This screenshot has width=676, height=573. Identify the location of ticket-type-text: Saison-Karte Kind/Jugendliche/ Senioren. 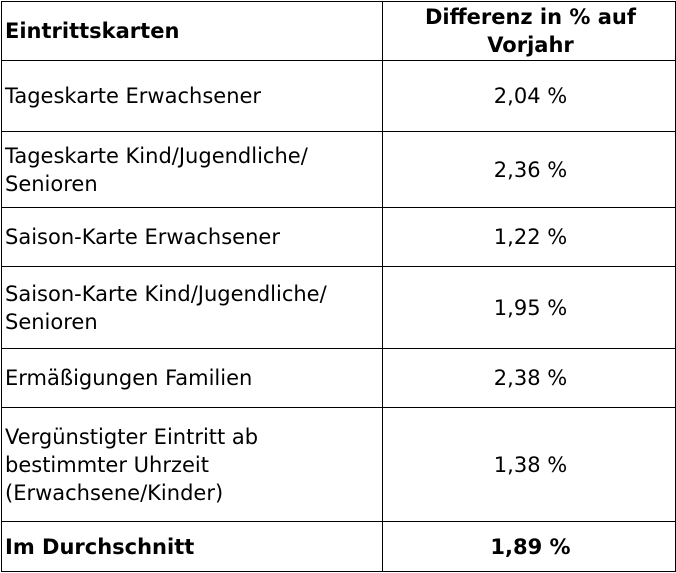
(166, 307).